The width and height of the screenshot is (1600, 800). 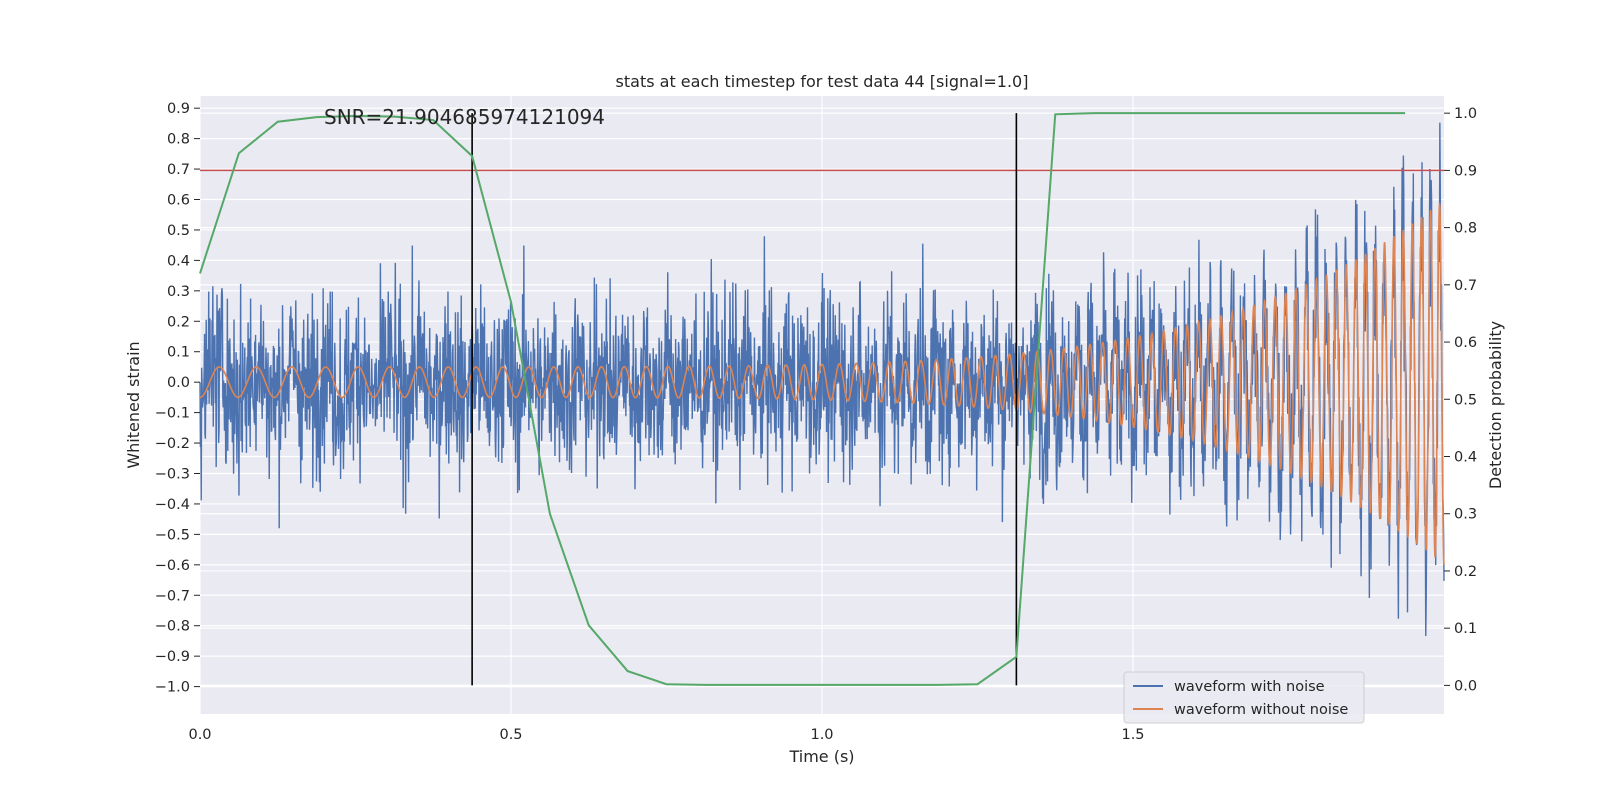 What do you see at coordinates (666, 735) in the screenshot?
I see `x-axis-ticks: 0.0 0.5 1.0 1.5` at bounding box center [666, 735].